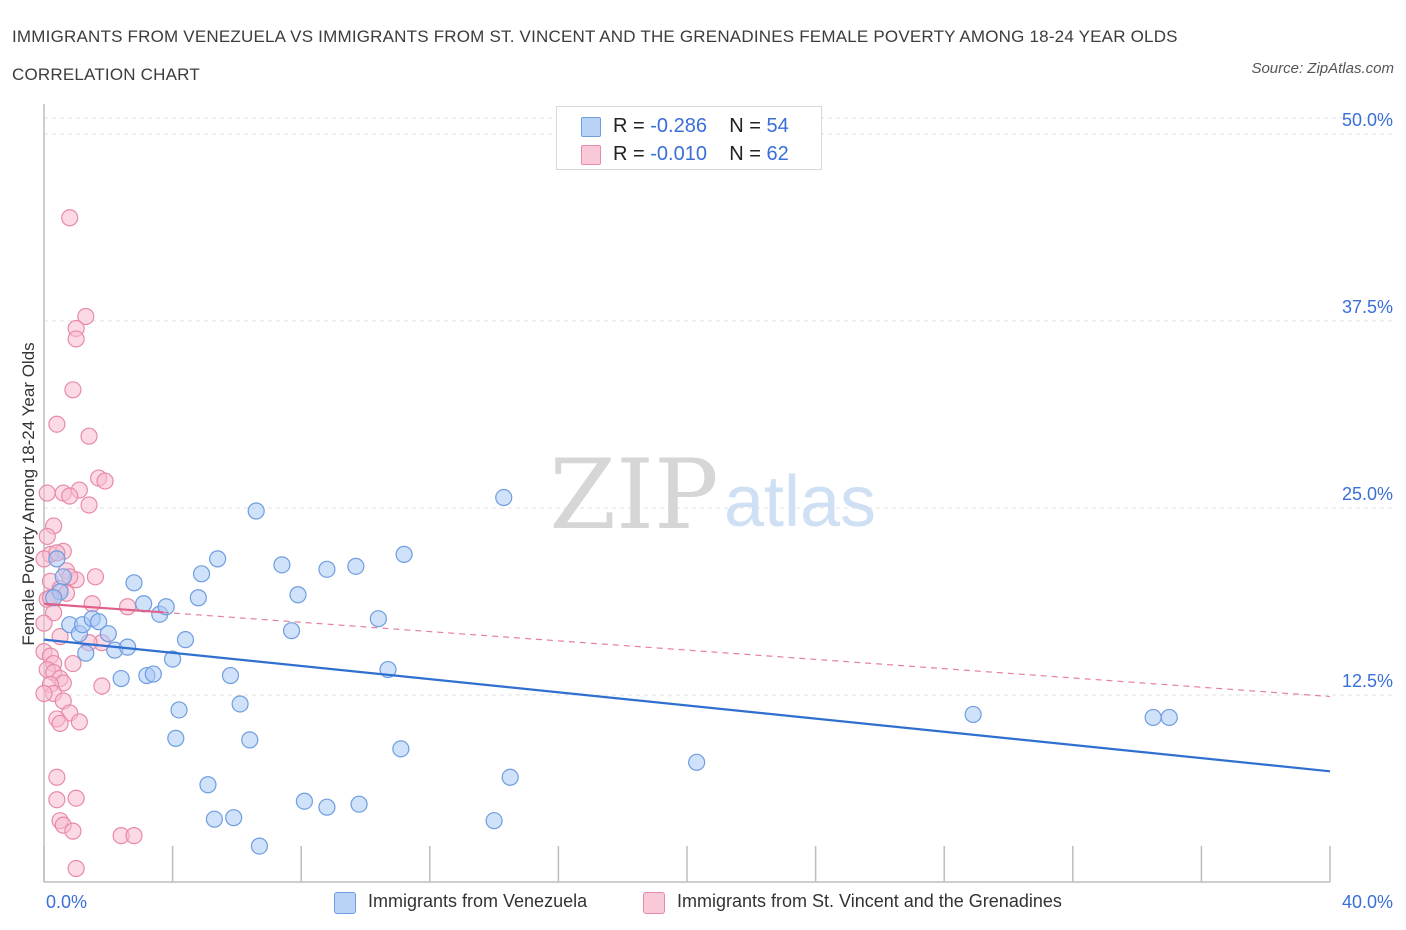 This screenshot has height=930, width=1406. What do you see at coordinates (1367, 681) in the screenshot?
I see `y-tick-label: 12.5%` at bounding box center [1367, 681].